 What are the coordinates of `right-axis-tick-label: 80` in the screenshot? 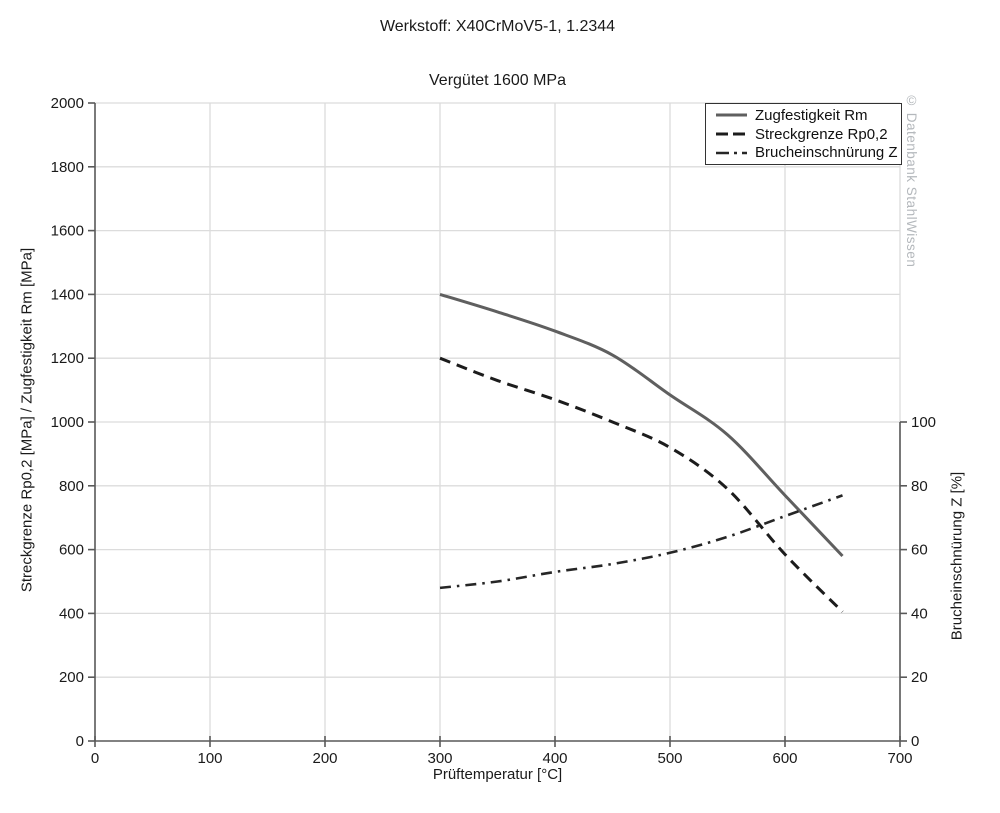 It's located at (919, 486).